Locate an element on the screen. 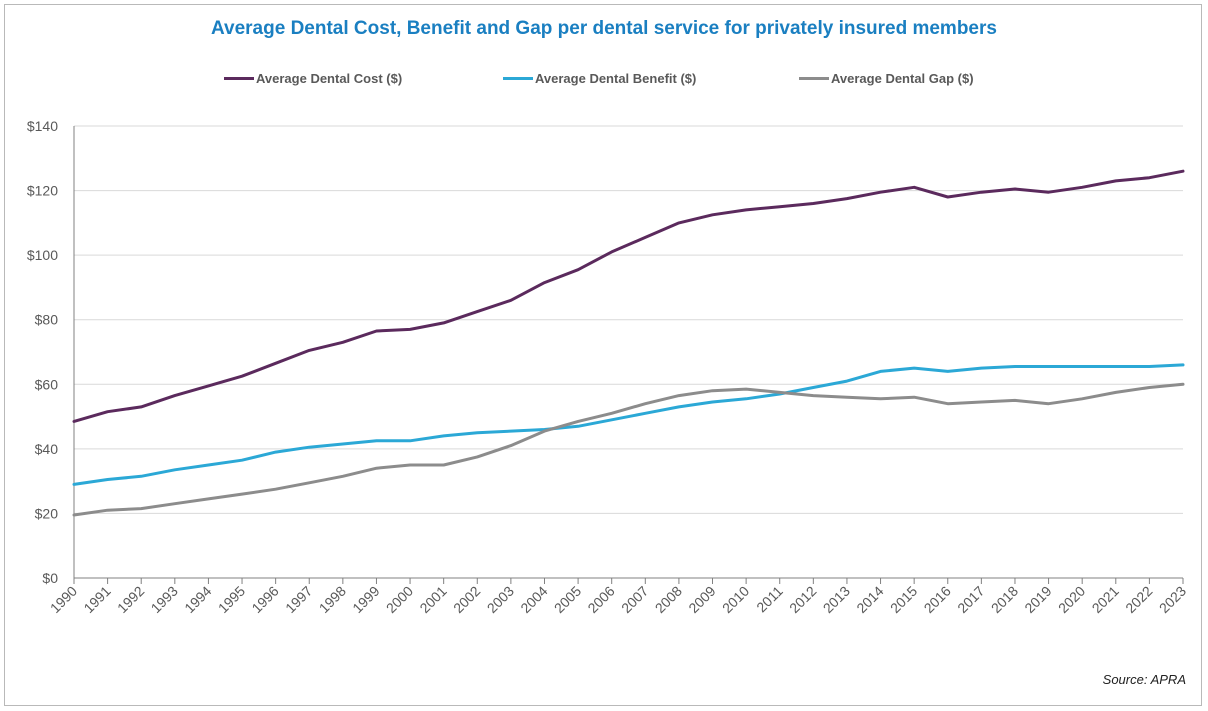 This screenshot has height=711, width=1208. x-tick-label: 2018 is located at coordinates (1004, 599).